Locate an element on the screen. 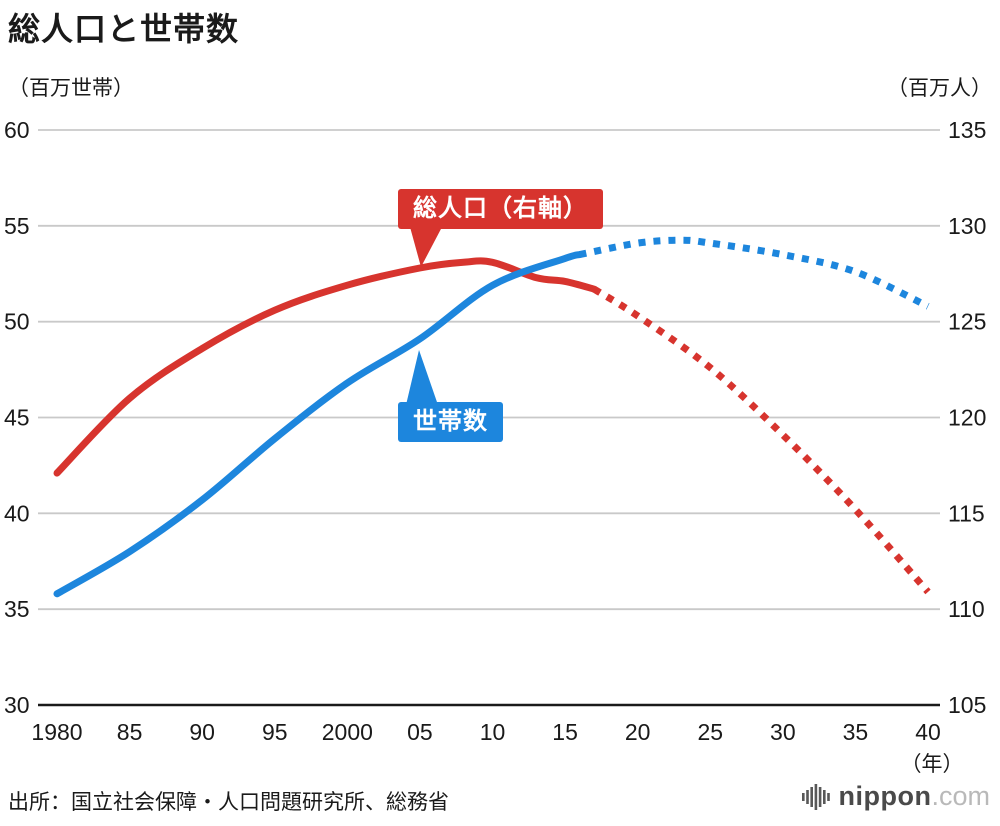 Image resolution: width=1000 pixels, height=826 pixels. x-axis-tick-label: 15 is located at coordinates (565, 732).